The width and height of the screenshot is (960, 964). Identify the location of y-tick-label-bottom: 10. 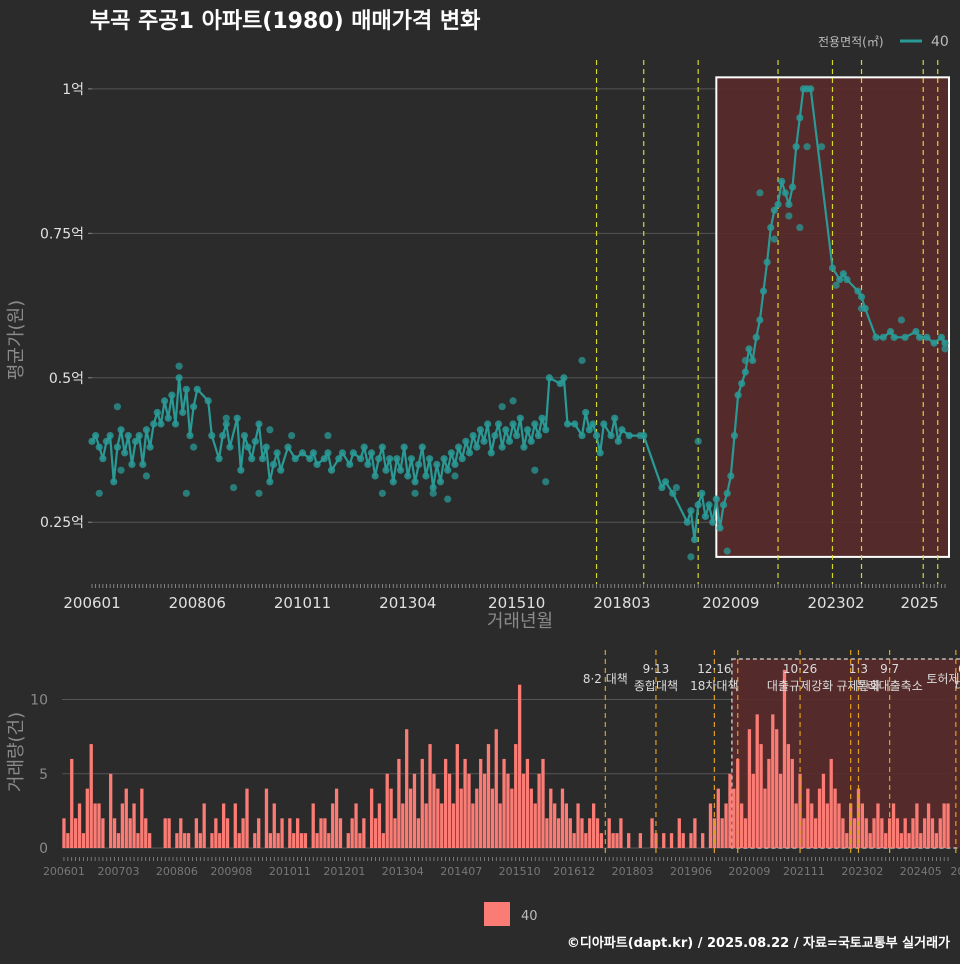
(39, 701).